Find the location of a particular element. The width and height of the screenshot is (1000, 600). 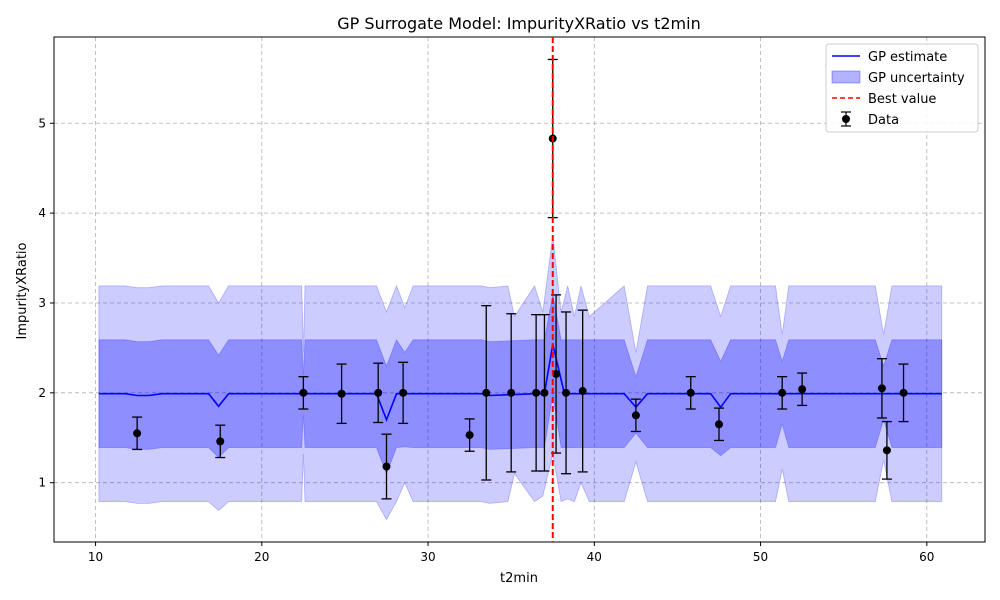

legend-label: GP uncertainty is located at coordinates (916, 78).